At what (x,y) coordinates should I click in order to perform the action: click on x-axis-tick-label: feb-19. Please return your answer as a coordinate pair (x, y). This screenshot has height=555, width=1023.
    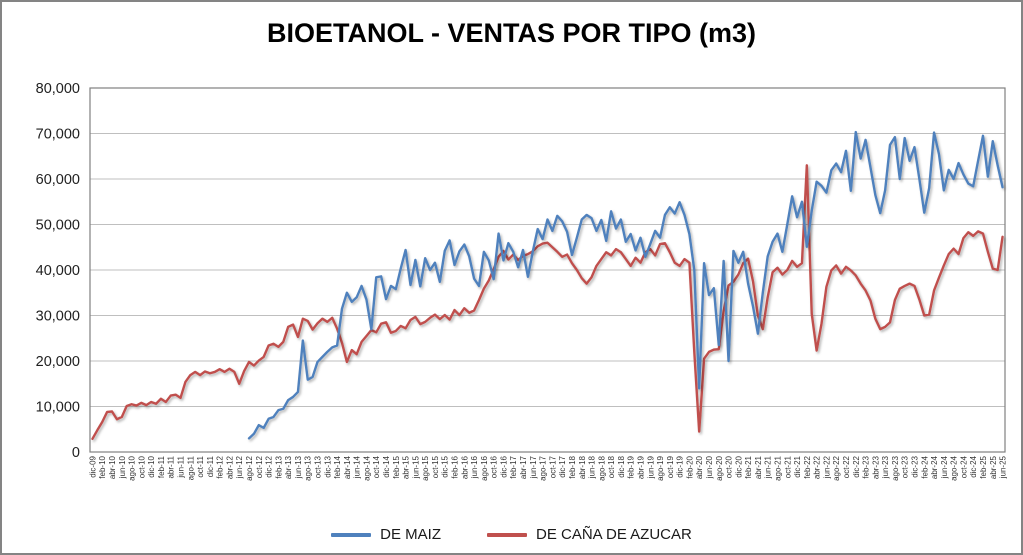
    Looking at the image, I should click on (631, 466).